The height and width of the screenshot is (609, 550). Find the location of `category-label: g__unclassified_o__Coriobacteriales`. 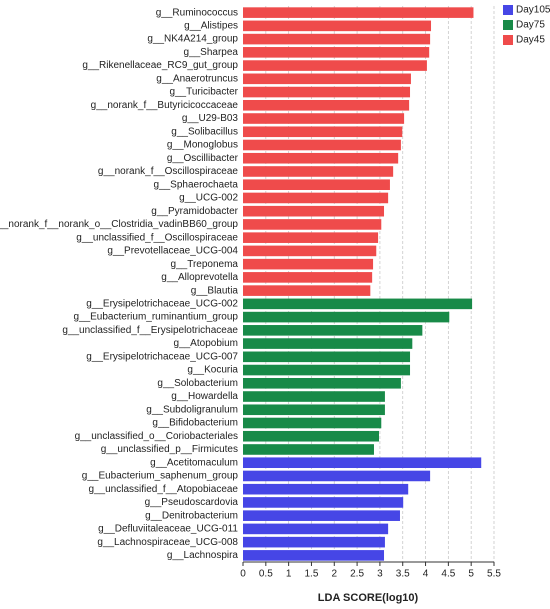

category-label: g__unclassified_o__Coriobacteriales is located at coordinates (156, 436).